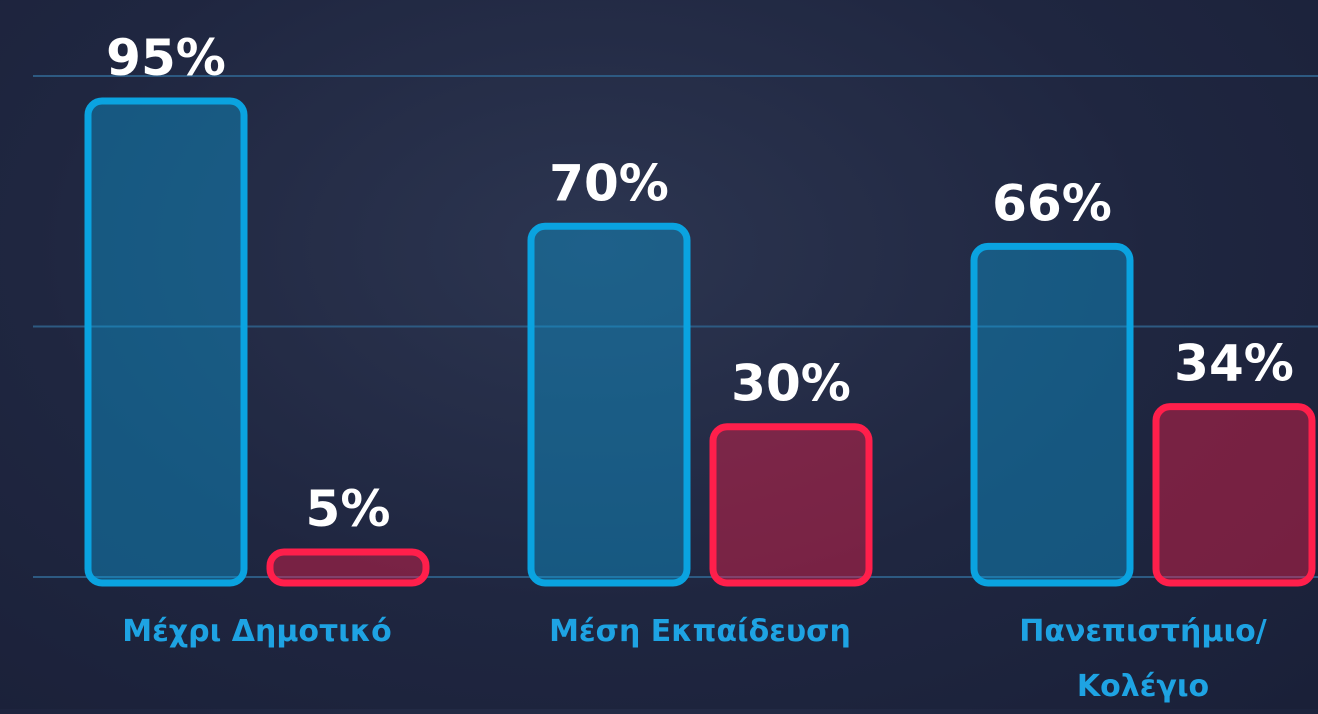 Image resolution: width=1318 pixels, height=714 pixels. What do you see at coordinates (1234, 364) in the screenshot?
I see `value-label: 34%` at bounding box center [1234, 364].